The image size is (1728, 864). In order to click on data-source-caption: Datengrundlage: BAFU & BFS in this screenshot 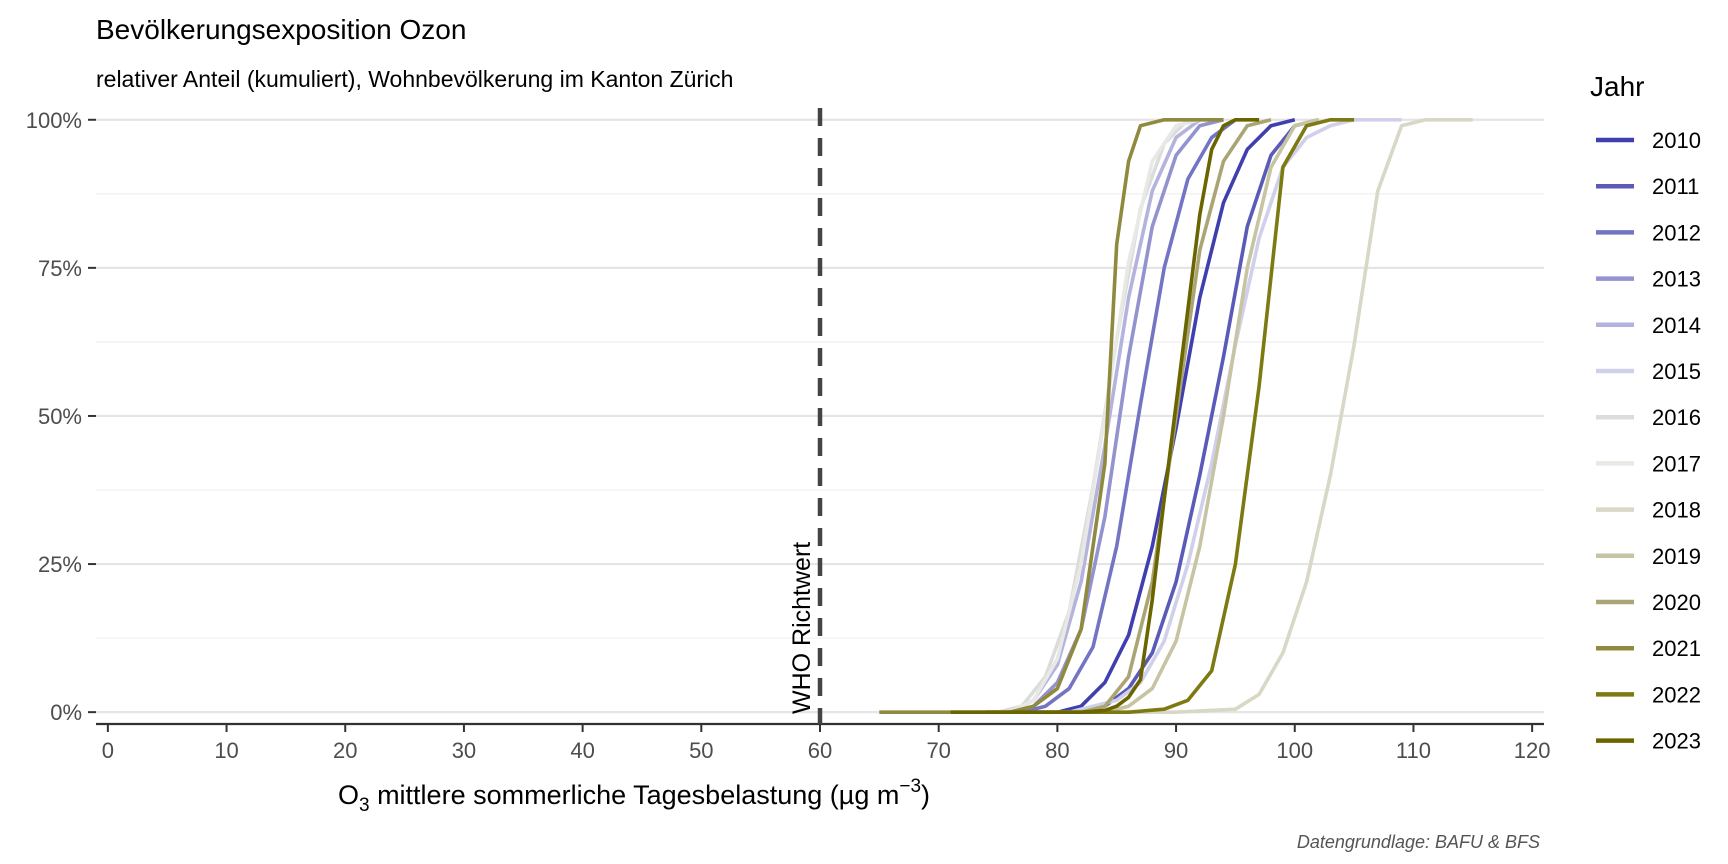, I will do `click(1418, 842)`.